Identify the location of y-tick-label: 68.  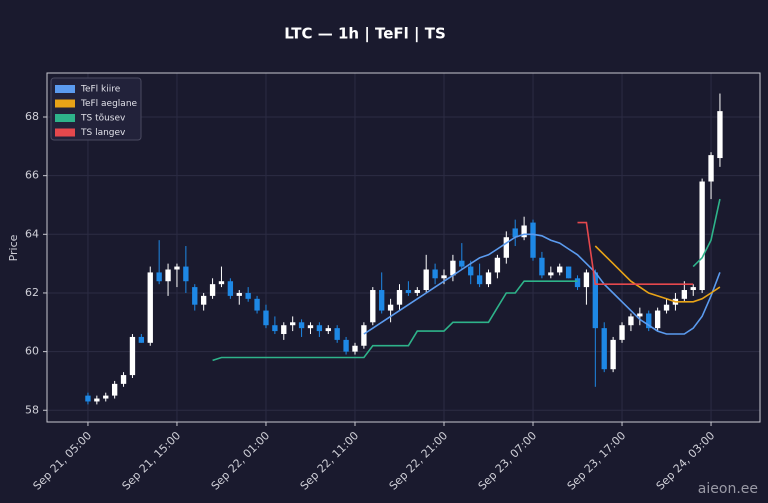
(32, 116).